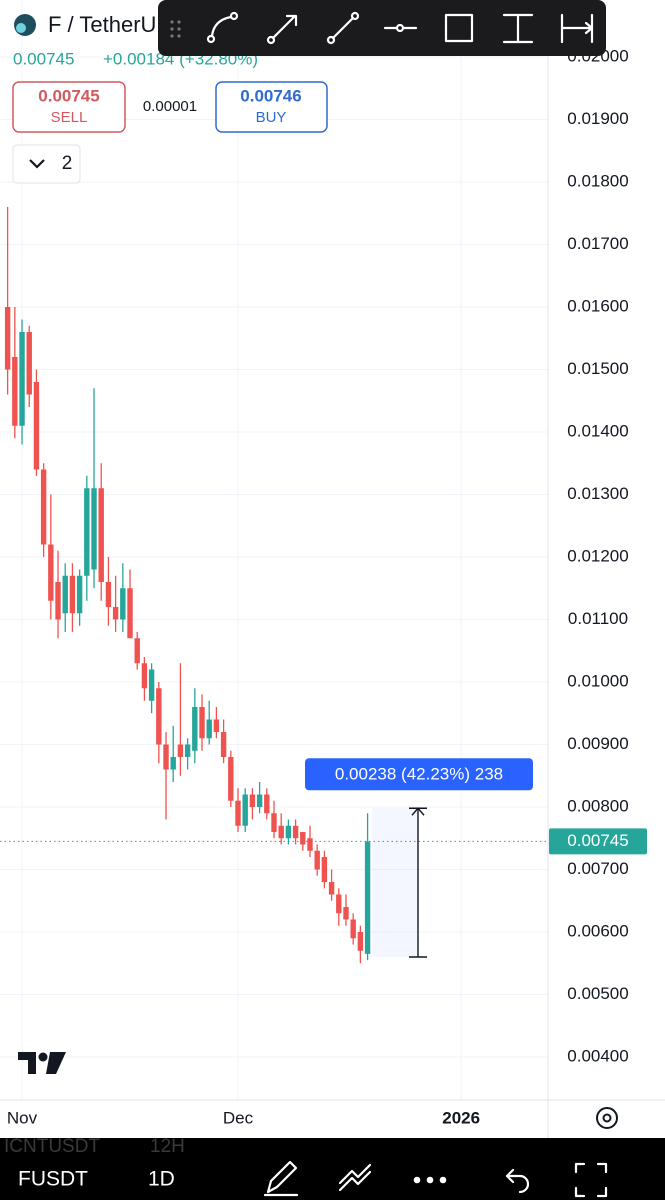 This screenshot has width=665, height=1200. I want to click on y-tick-label: 0.01200, so click(597, 555).